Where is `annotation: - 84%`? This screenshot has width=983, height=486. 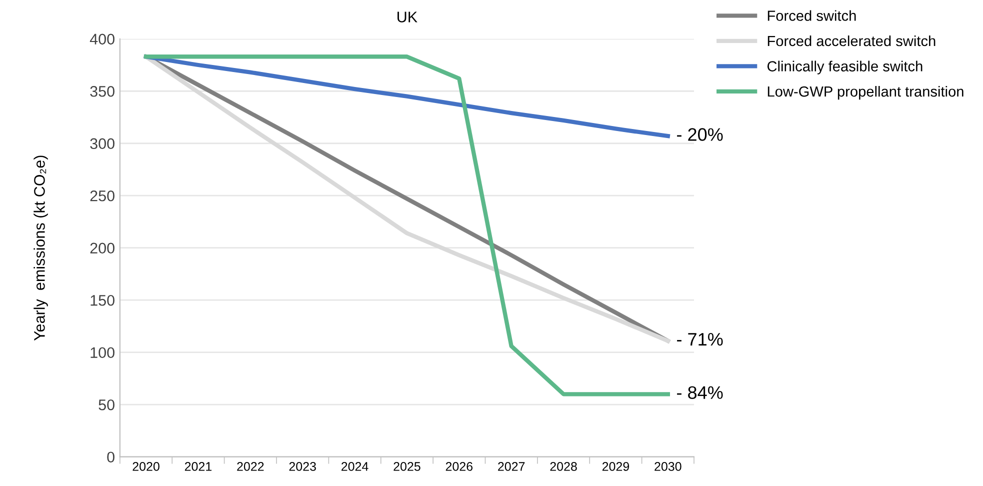
annotation: - 84% is located at coordinates (700, 392).